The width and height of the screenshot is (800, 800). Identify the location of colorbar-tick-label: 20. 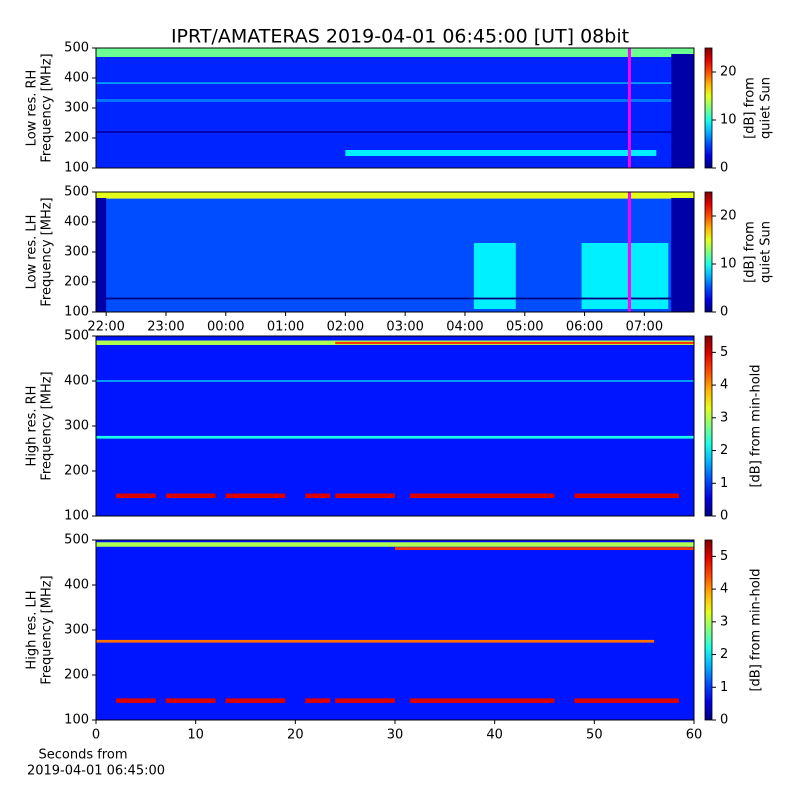
(728, 216).